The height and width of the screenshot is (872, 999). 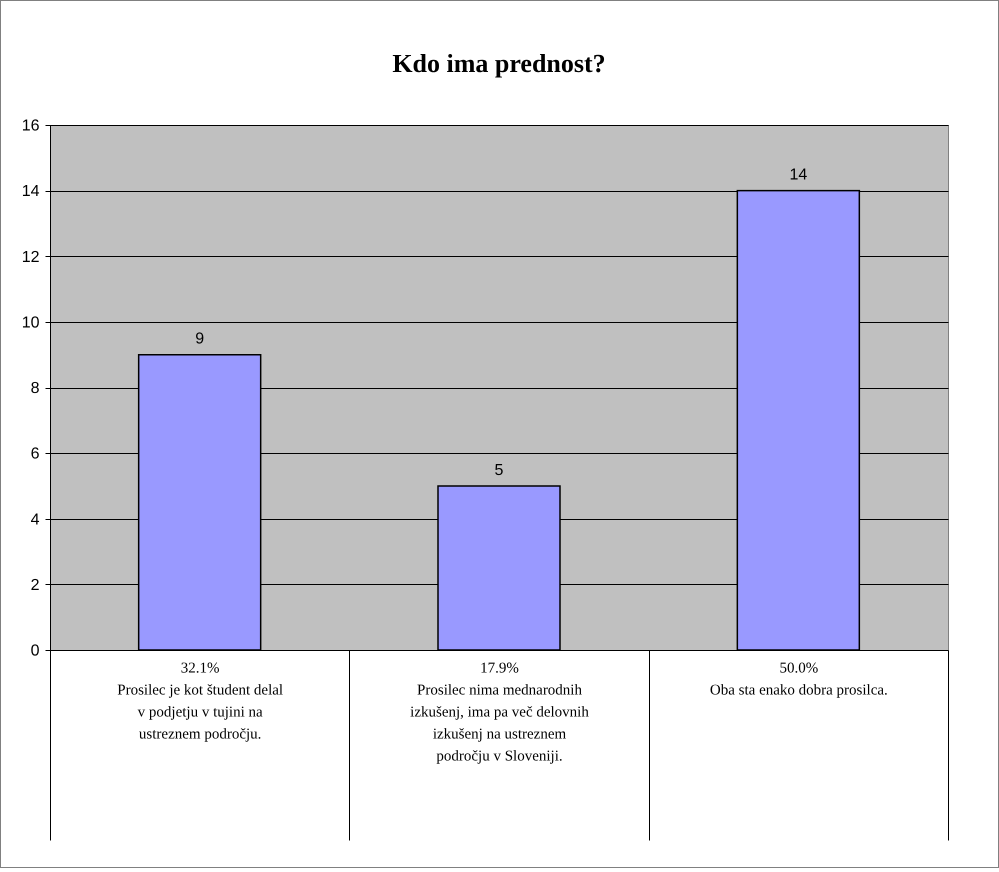 I want to click on data-label: 9, so click(x=199, y=339).